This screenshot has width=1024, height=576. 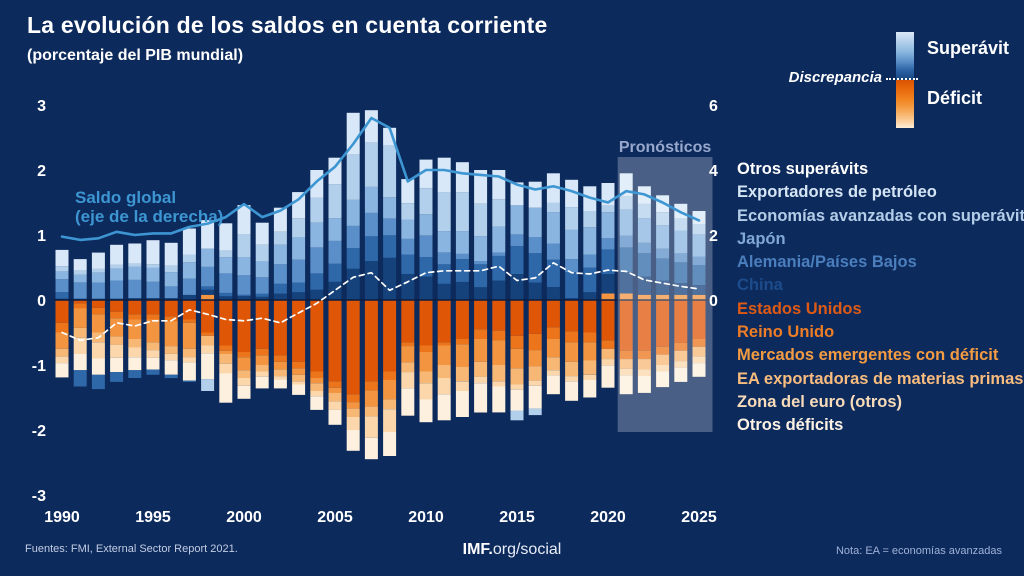 What do you see at coordinates (608, 517) in the screenshot?
I see `x-axis-label: 2020` at bounding box center [608, 517].